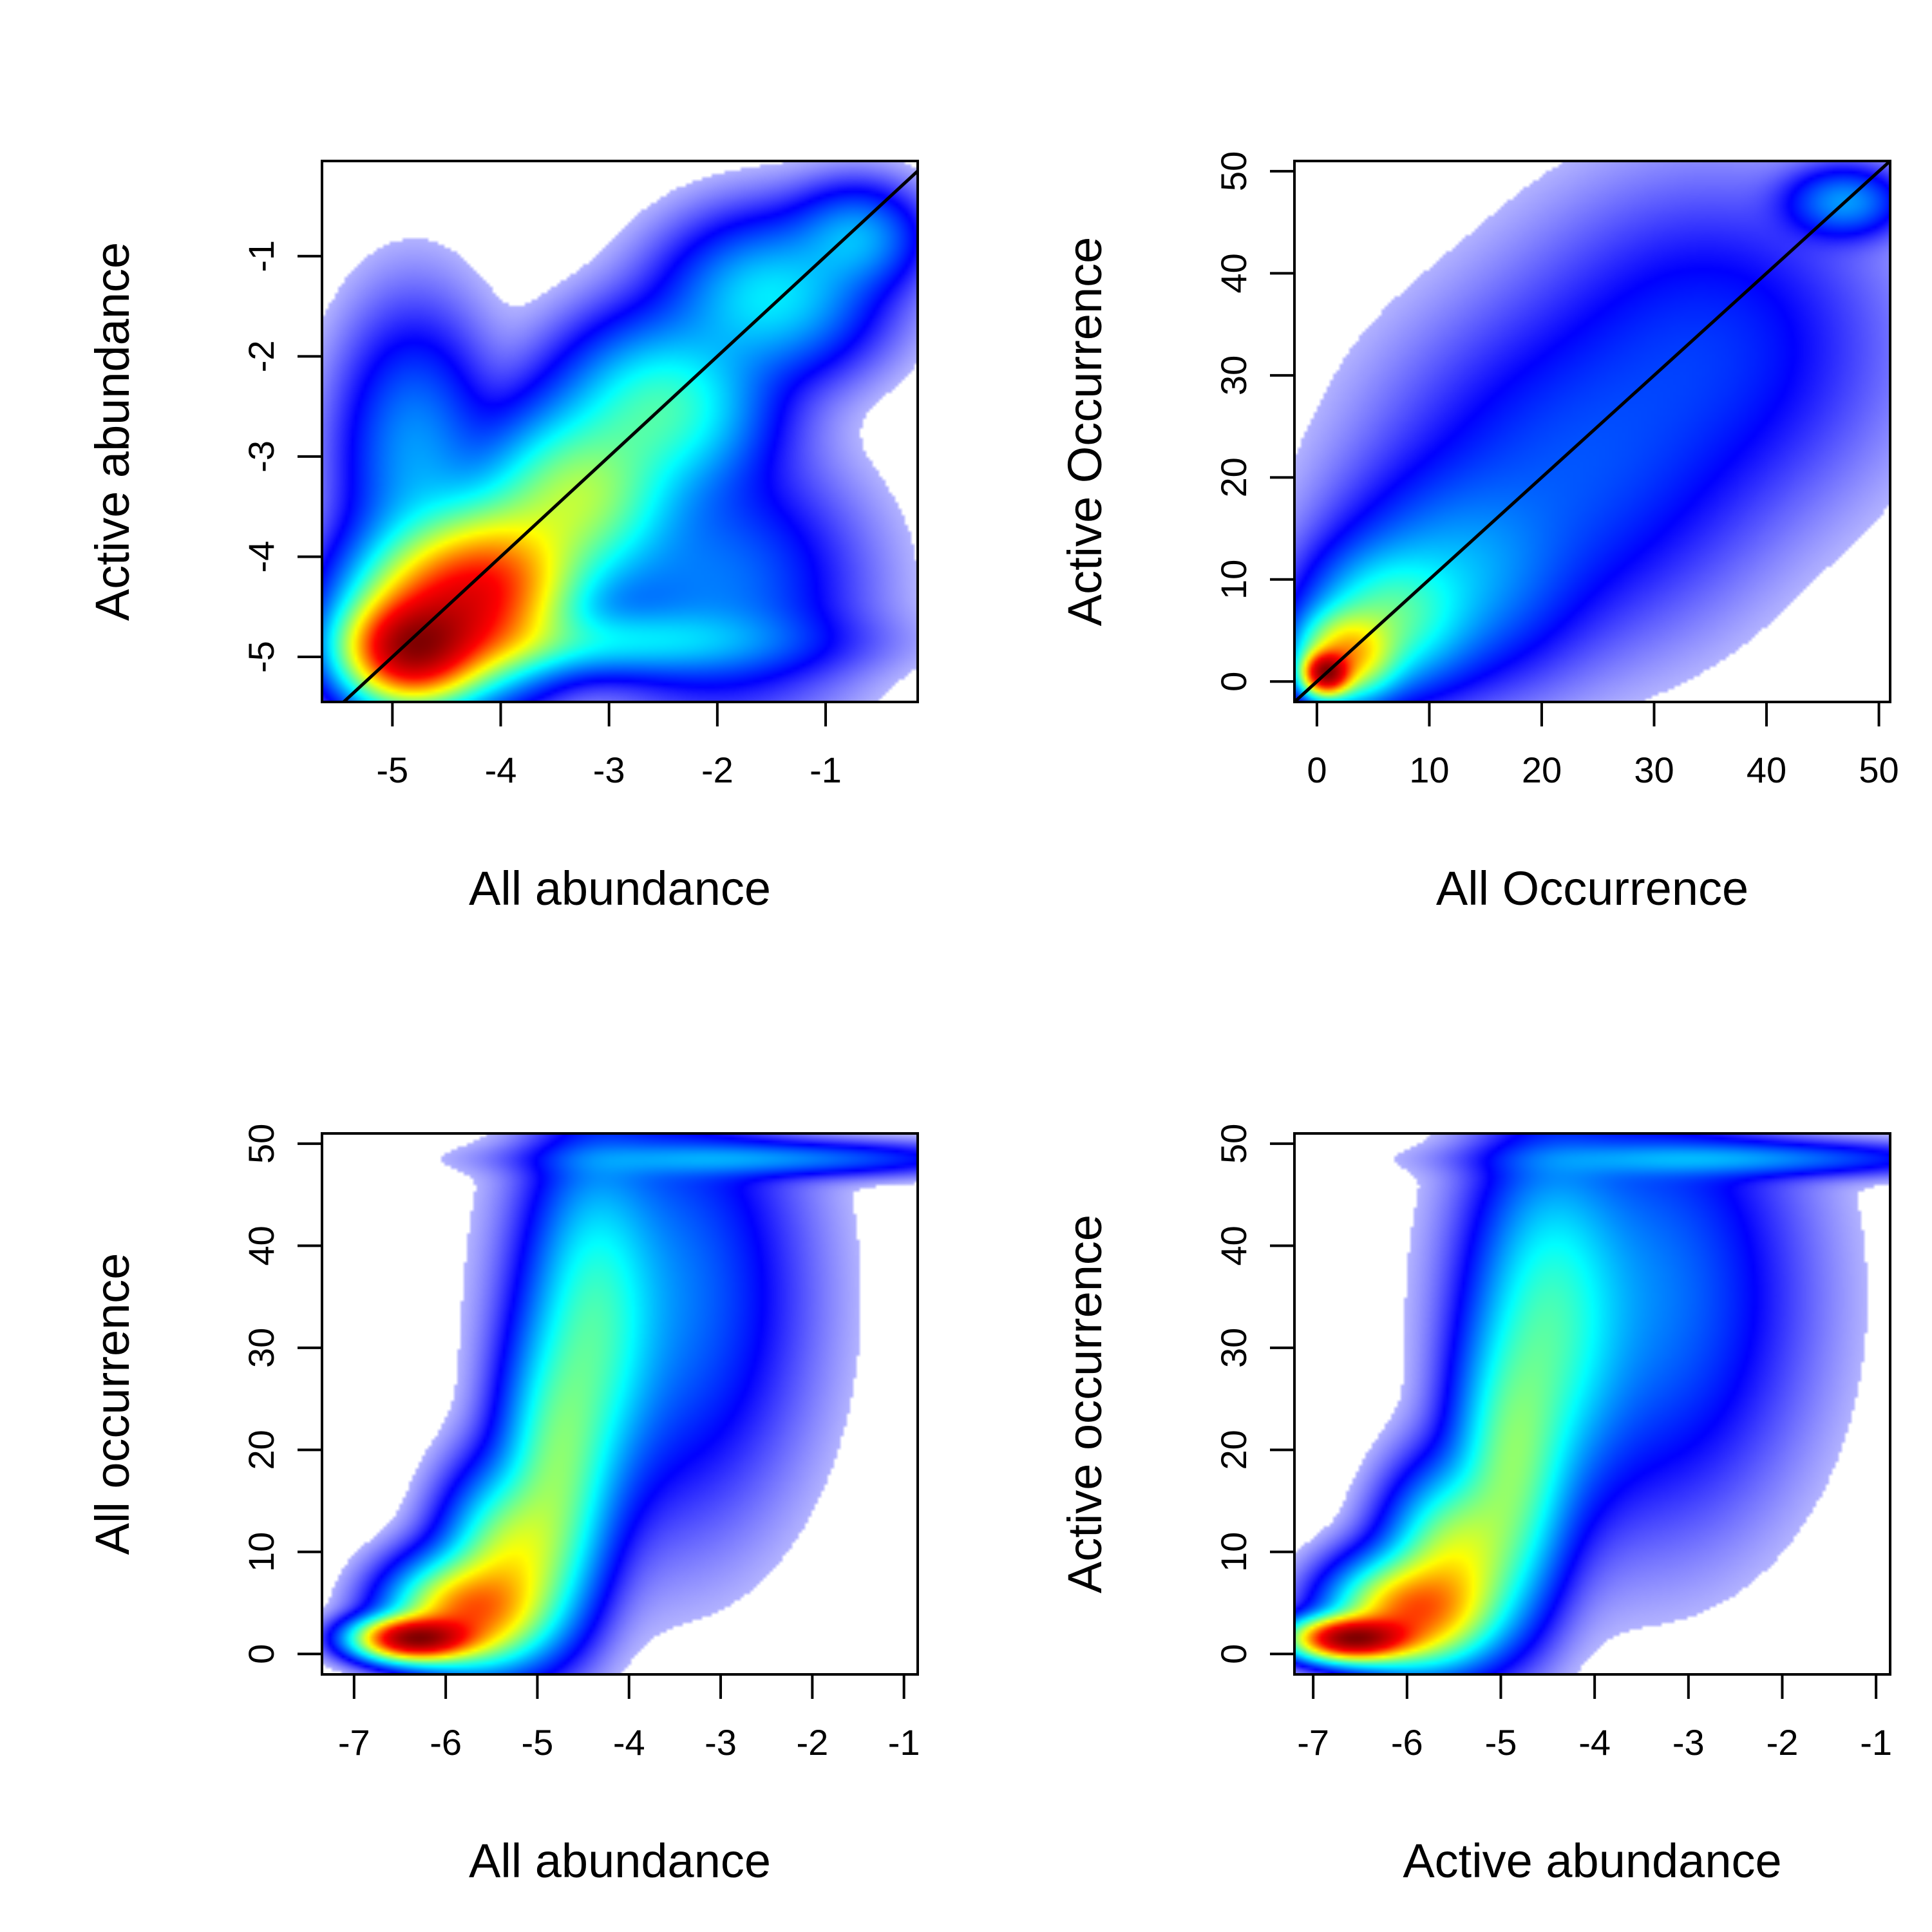 The image size is (1932, 1932). What do you see at coordinates (1542, 770) in the screenshot?
I see `x-tick-label: 20` at bounding box center [1542, 770].